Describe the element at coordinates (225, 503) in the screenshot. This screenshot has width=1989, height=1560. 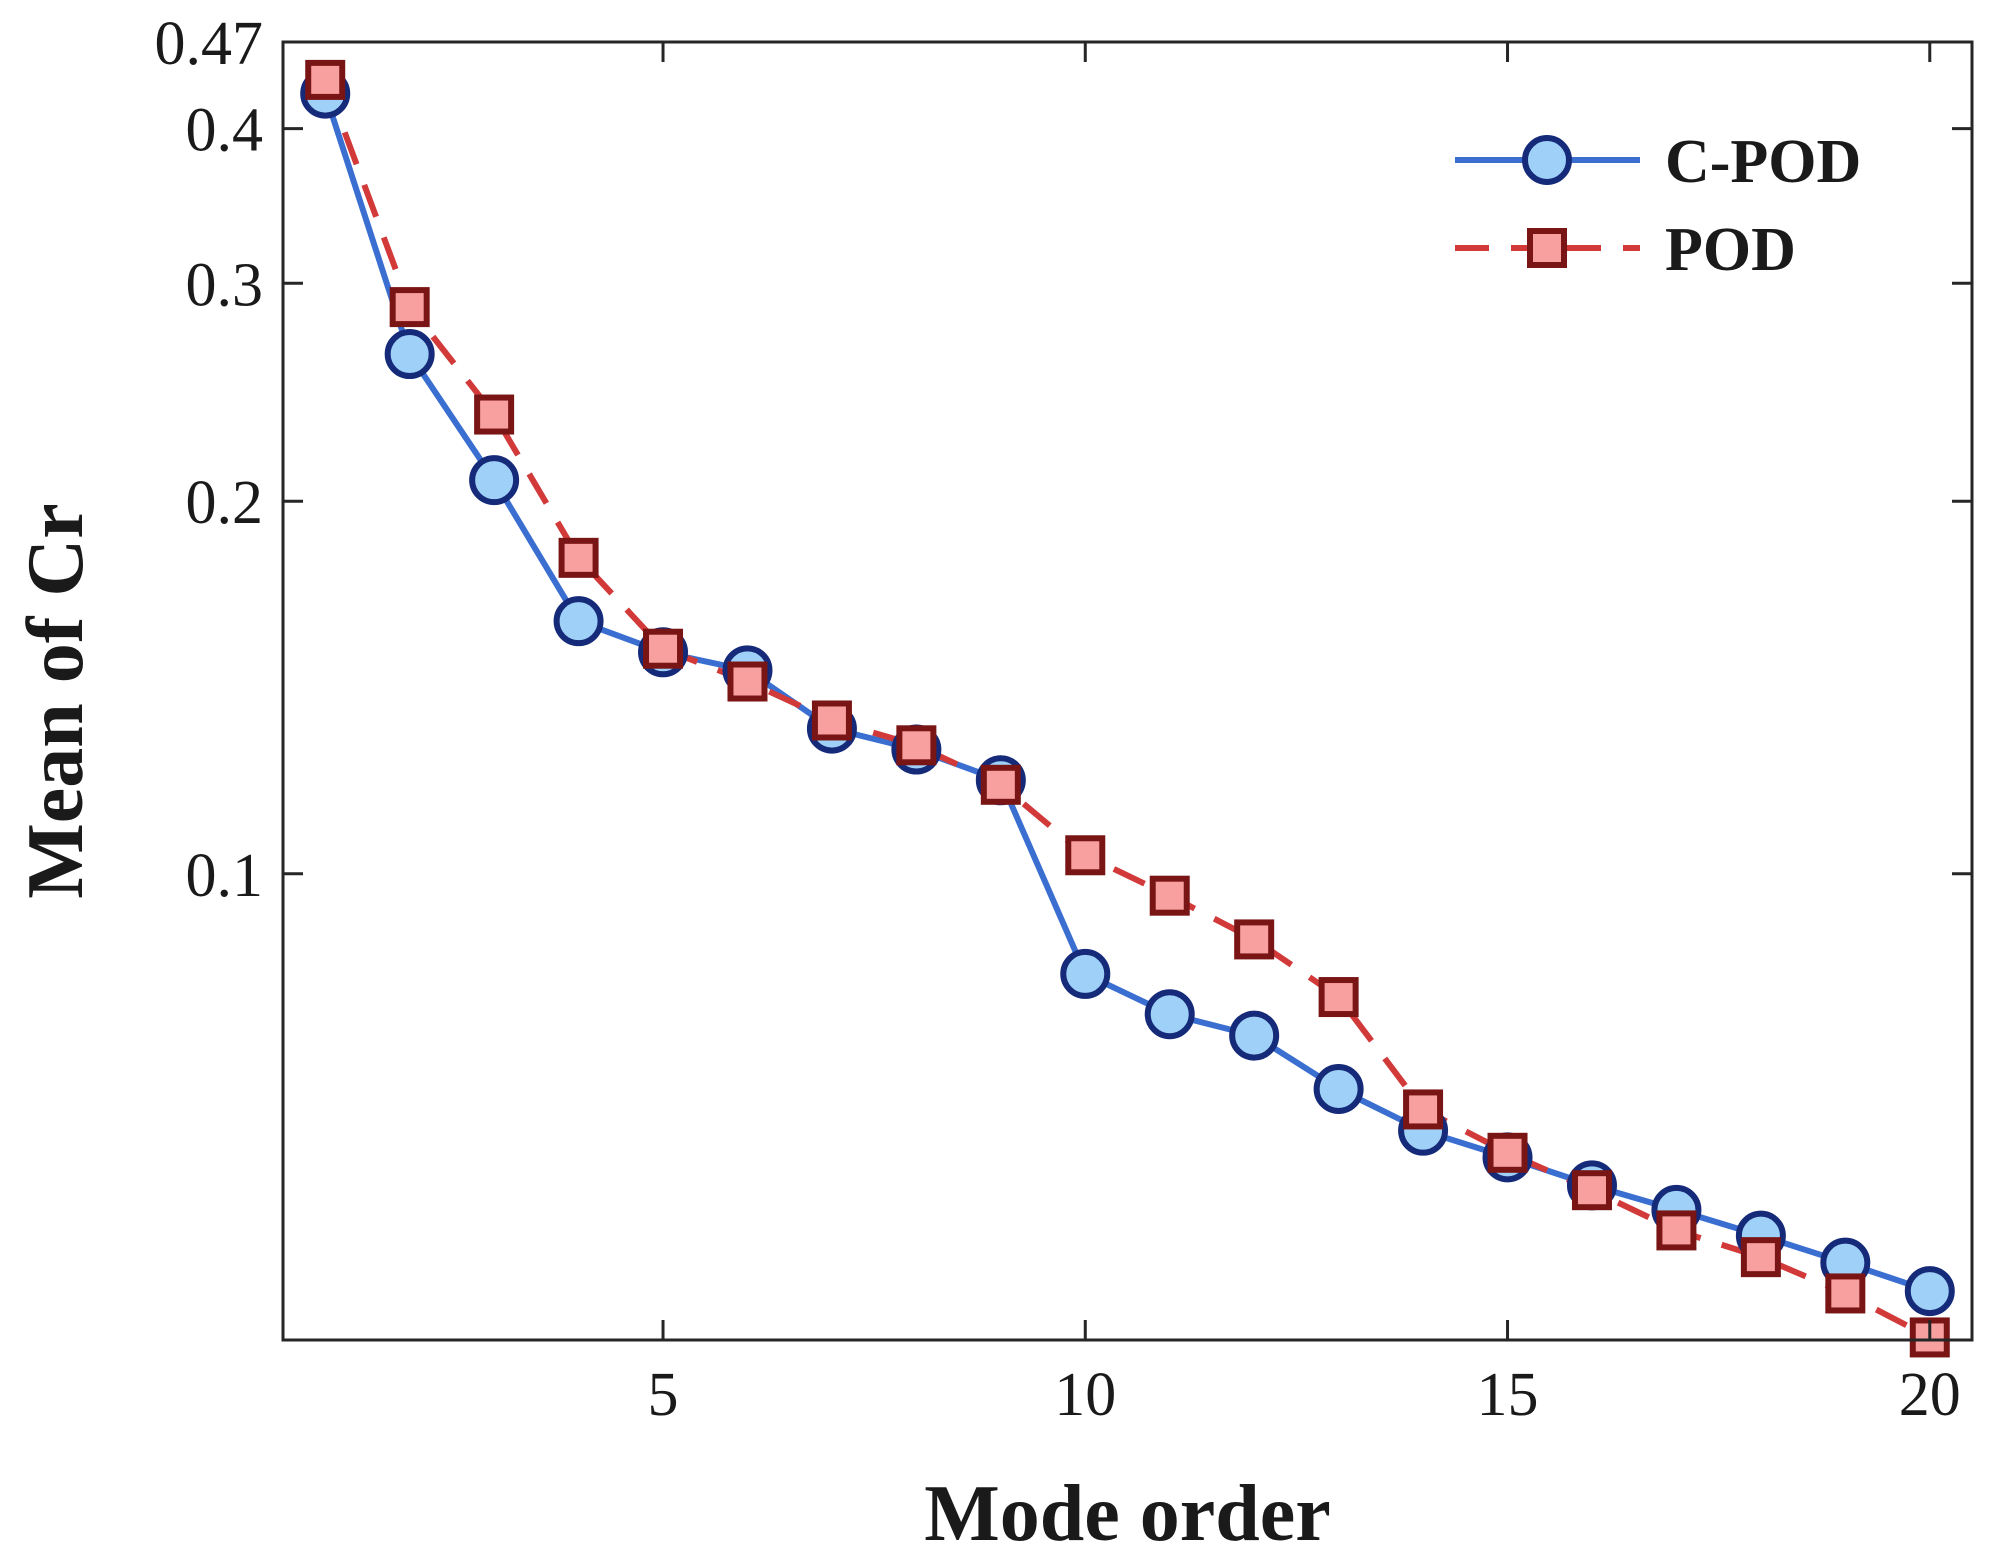
I see `y-tick-label: 0.2` at that location.